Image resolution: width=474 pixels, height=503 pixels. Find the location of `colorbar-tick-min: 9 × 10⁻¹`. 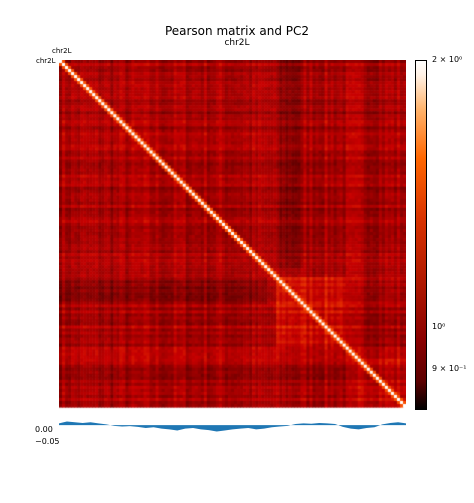

colorbar-tick-min: 9 × 10⁻¹ is located at coordinates (449, 368).